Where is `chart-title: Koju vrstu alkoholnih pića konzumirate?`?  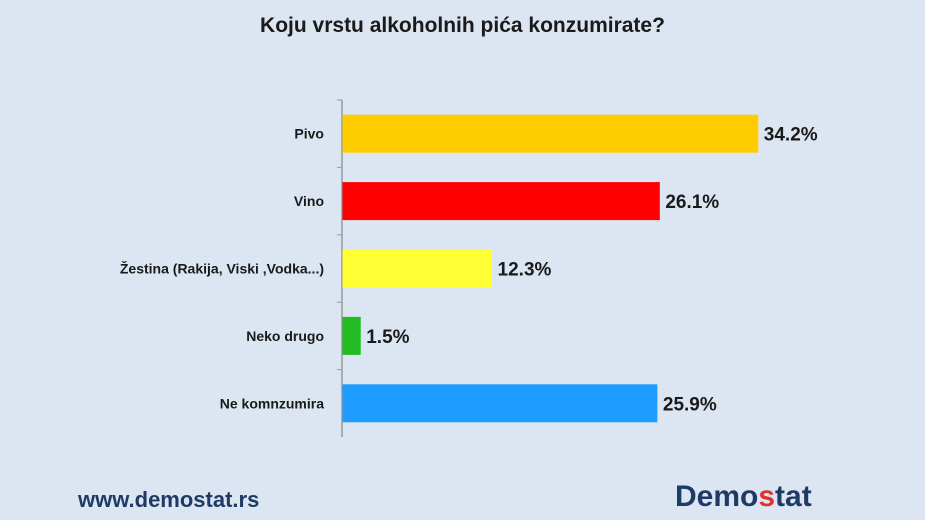 chart-title: Koju vrstu alkoholnih pića konzumirate? is located at coordinates (462, 25).